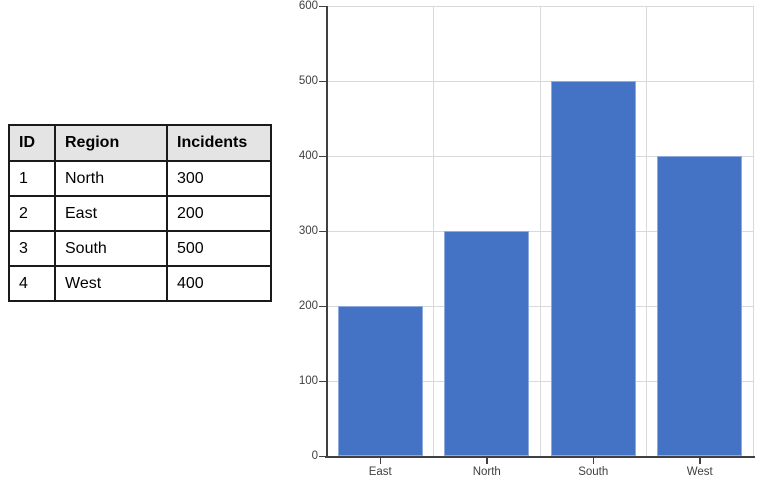 The image size is (767, 478). I want to click on cell-id: 2, so click(32, 213).